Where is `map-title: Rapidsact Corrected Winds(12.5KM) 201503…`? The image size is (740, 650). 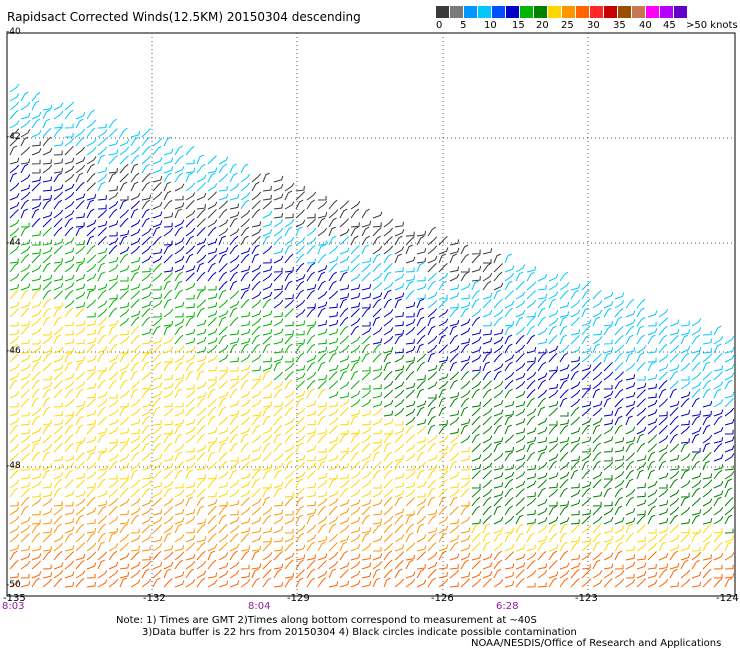 map-title: Rapidsact Corrected Winds(12.5KM) 201503… is located at coordinates (184, 17).